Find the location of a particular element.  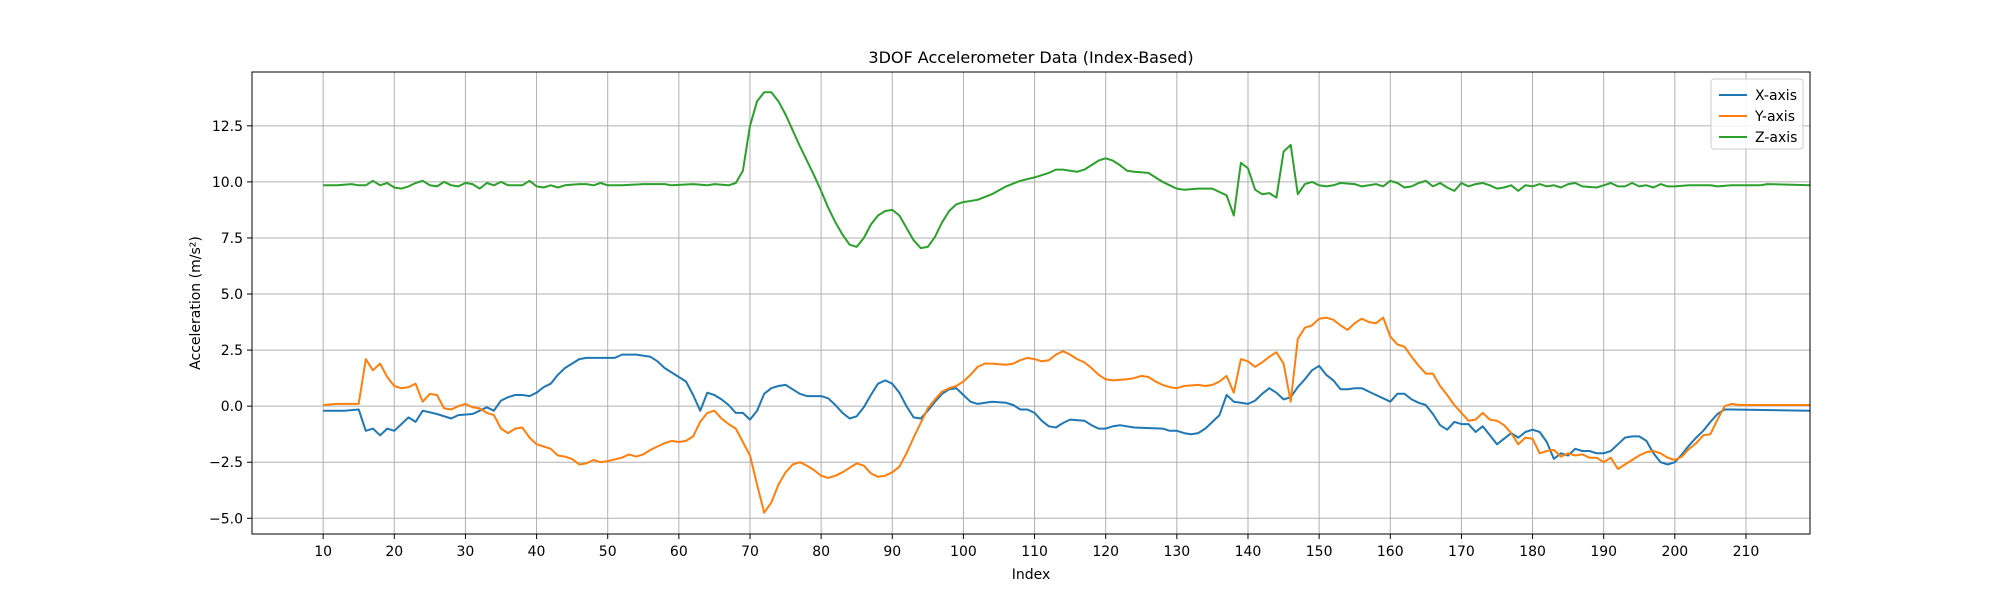

x-tick-label: 150 is located at coordinates (1319, 552).